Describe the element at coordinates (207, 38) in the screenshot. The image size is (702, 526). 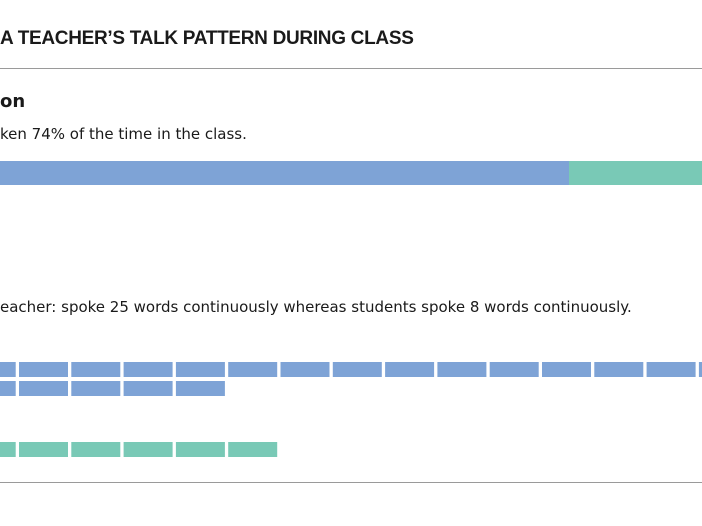
I see `title: A TEACHER’S TALK PATTERN DURING CLASS` at that location.